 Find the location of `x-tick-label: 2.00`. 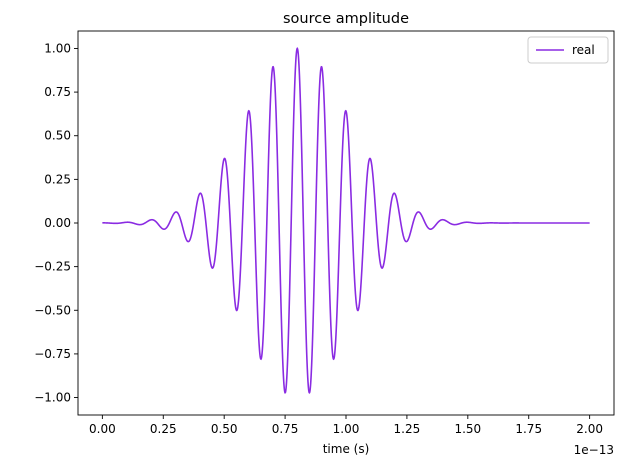

x-tick-label: 2.00 is located at coordinates (589, 429).